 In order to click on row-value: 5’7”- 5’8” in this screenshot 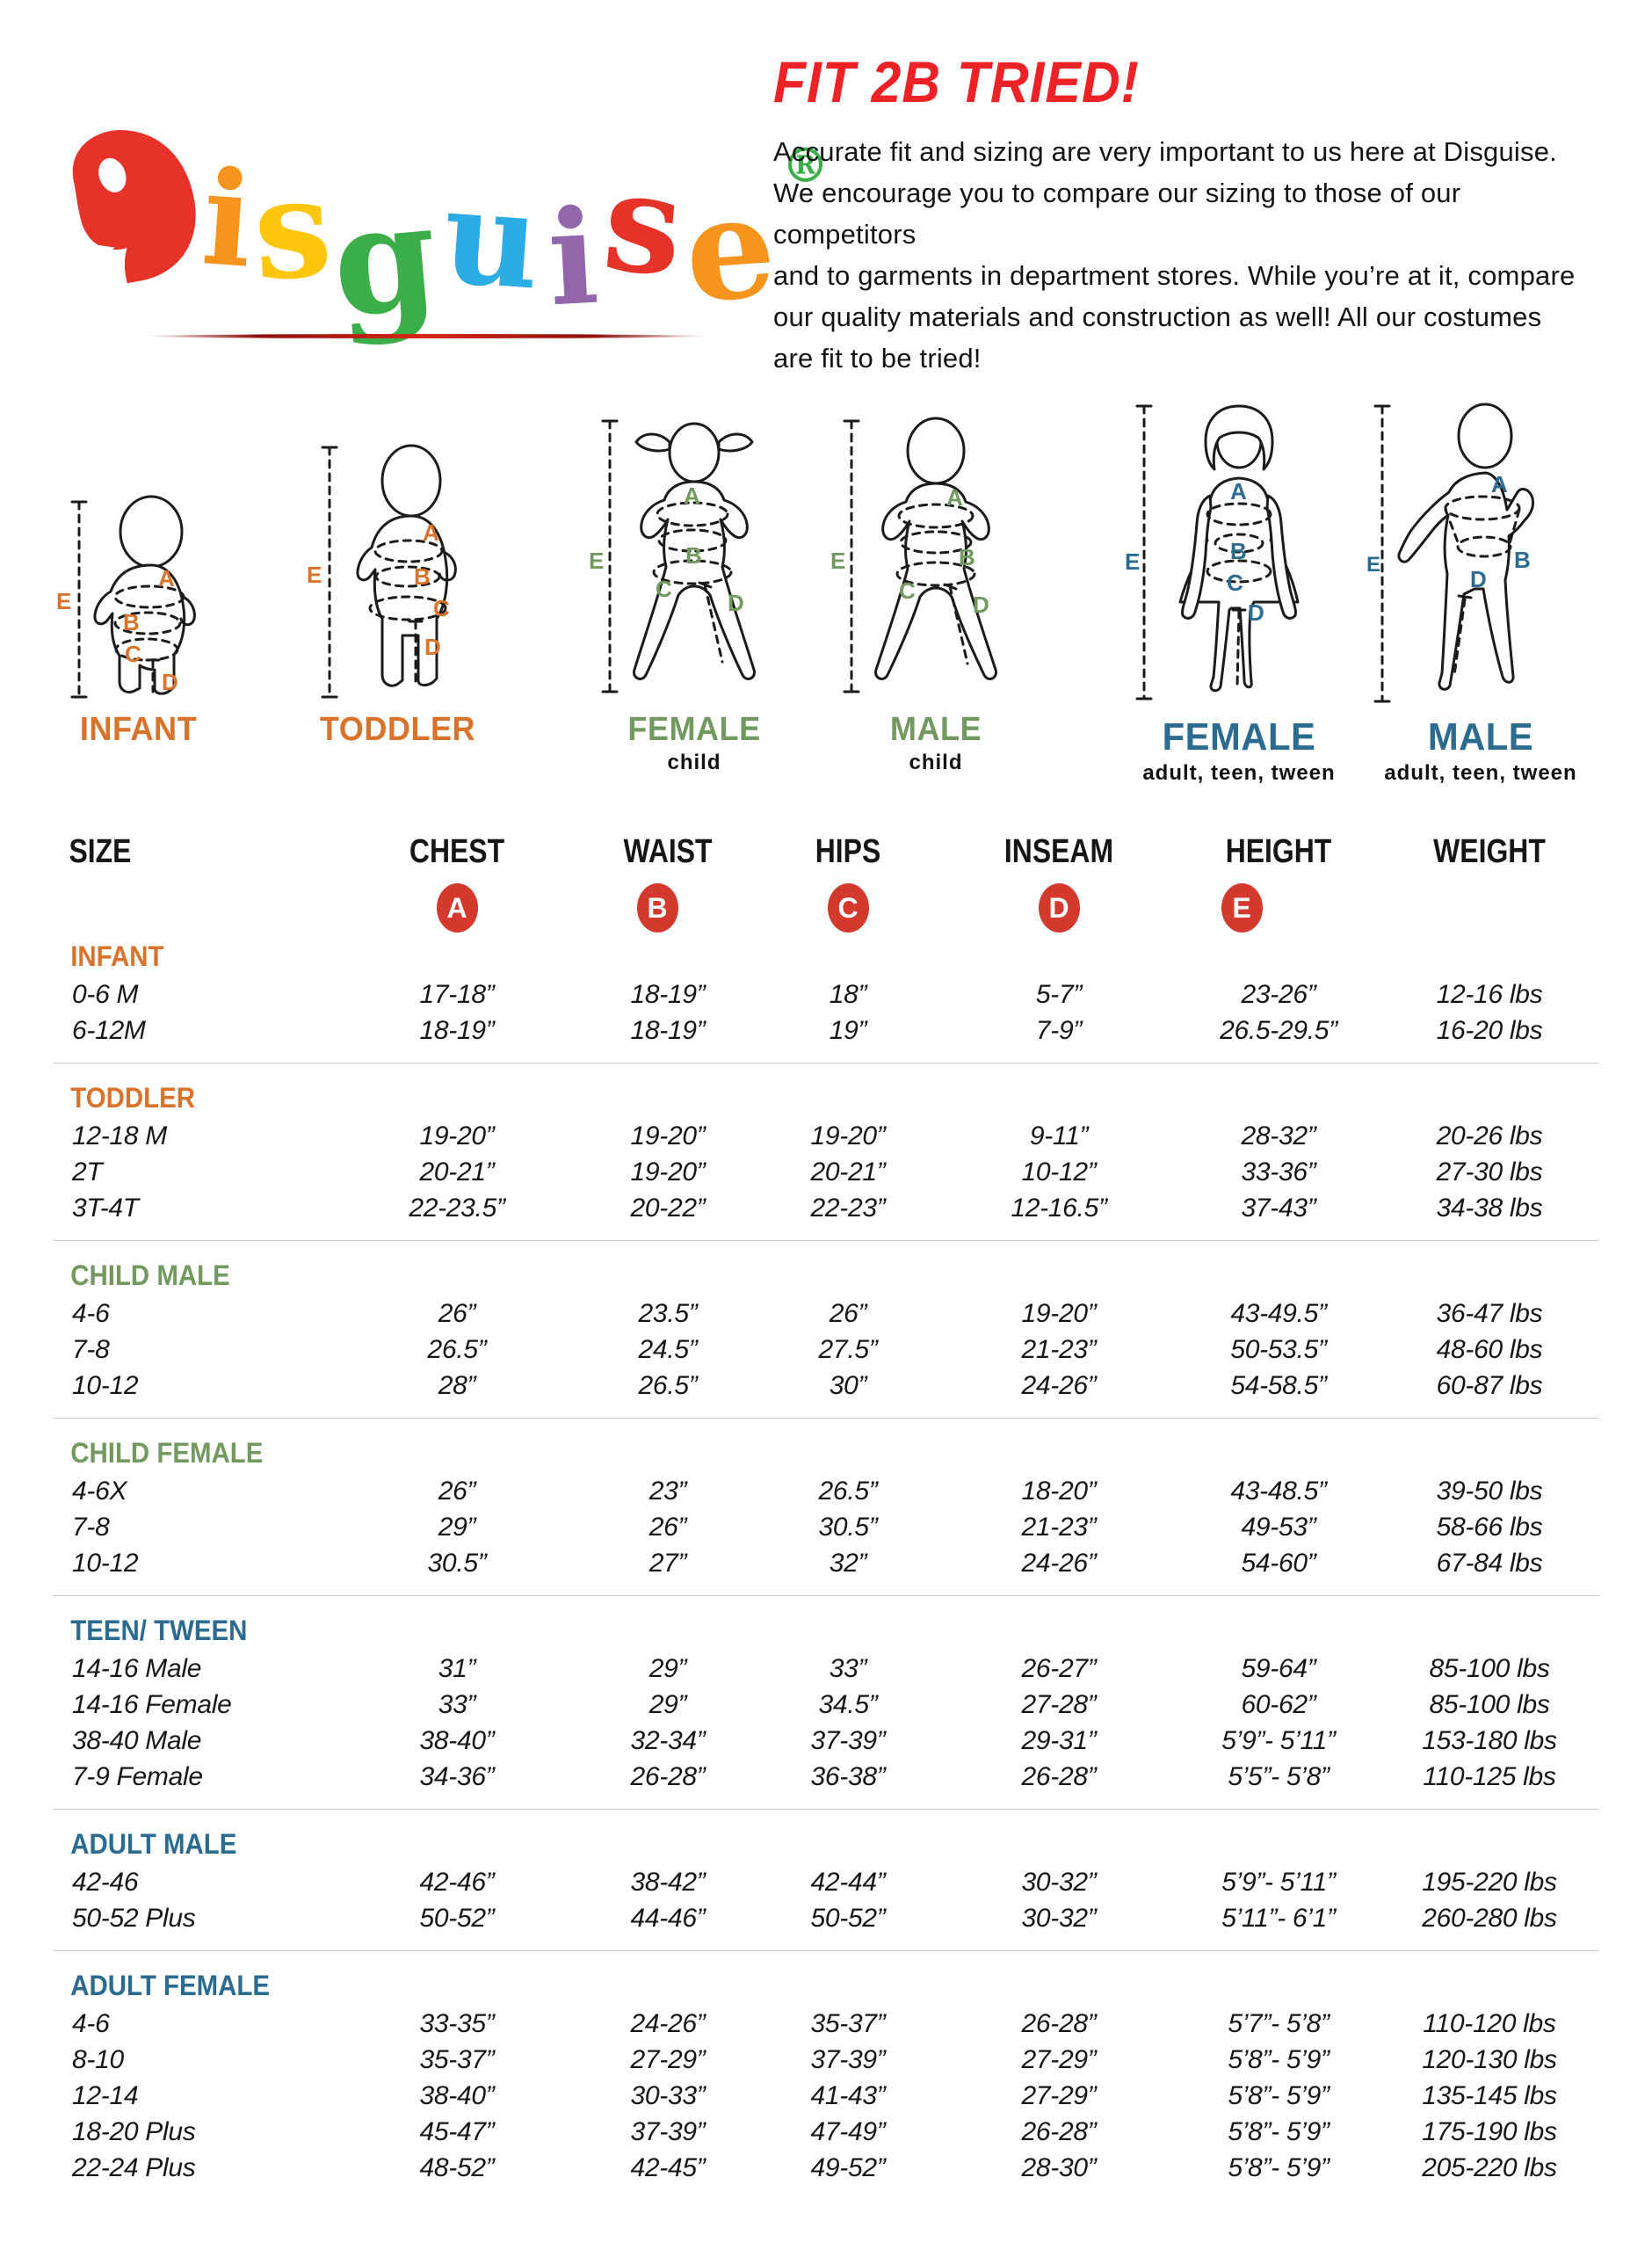, I will do `click(1279, 2024)`.